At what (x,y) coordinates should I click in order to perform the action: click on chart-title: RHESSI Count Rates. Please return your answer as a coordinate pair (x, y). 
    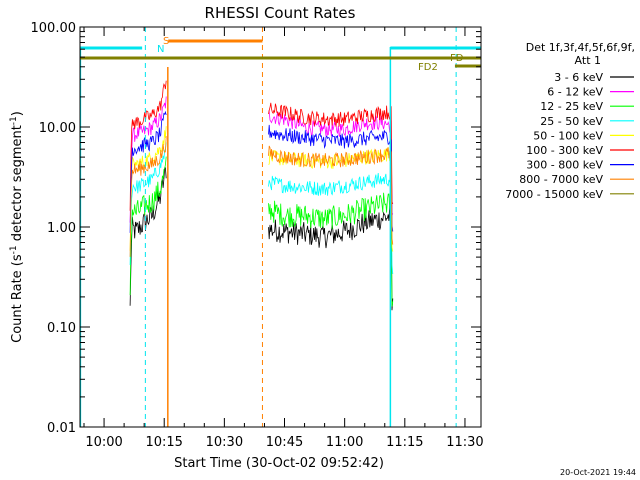
    Looking at the image, I should click on (280, 13).